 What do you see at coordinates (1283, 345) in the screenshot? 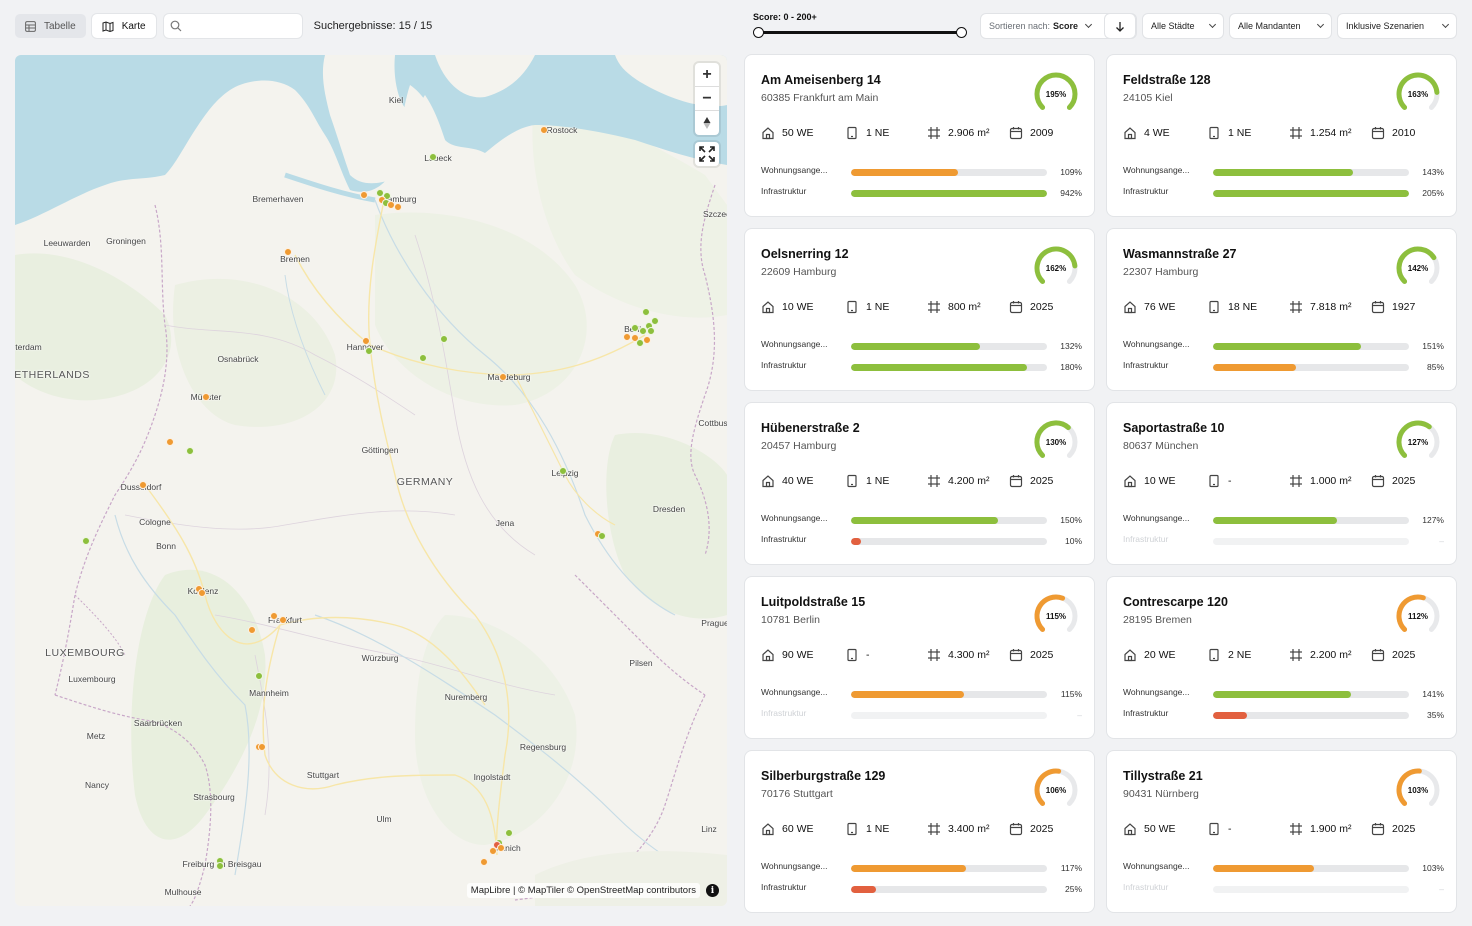
I see `housing-supply-metric: Wohnungsange... 151%` at bounding box center [1283, 345].